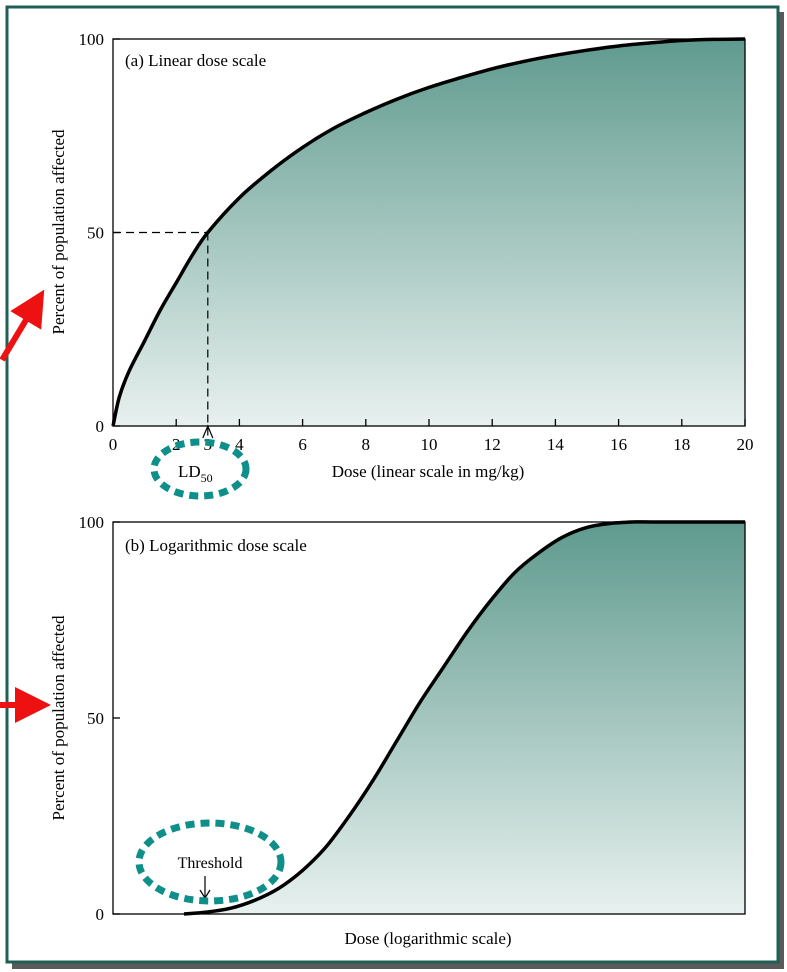 This screenshot has width=787, height=972. What do you see at coordinates (556, 444) in the screenshot?
I see `x-tick-label-a: 14` at bounding box center [556, 444].